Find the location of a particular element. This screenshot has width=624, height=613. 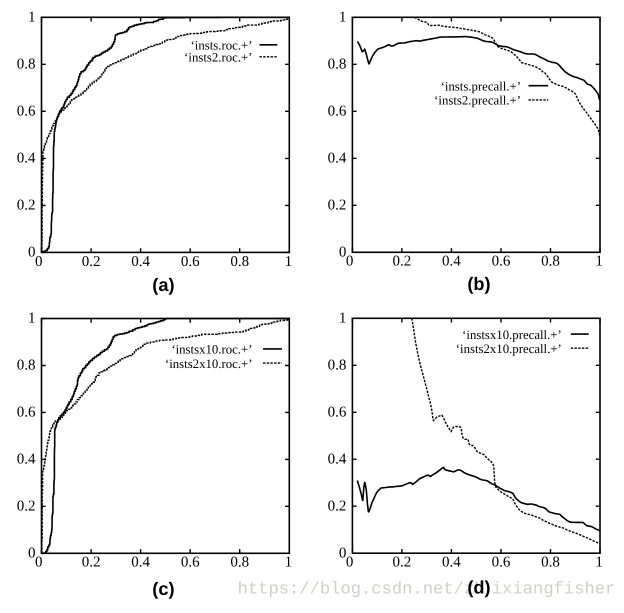

svg-text: ‘instsx10.roc.+’ is located at coordinates (211, 350).